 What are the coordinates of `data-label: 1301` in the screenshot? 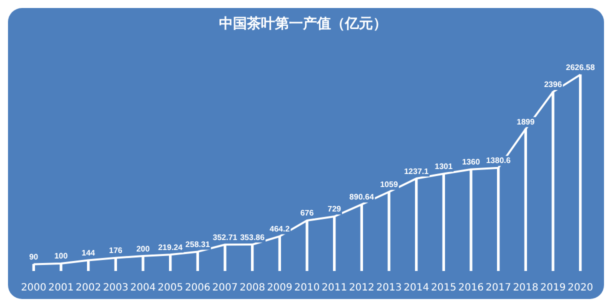 It's located at (444, 166).